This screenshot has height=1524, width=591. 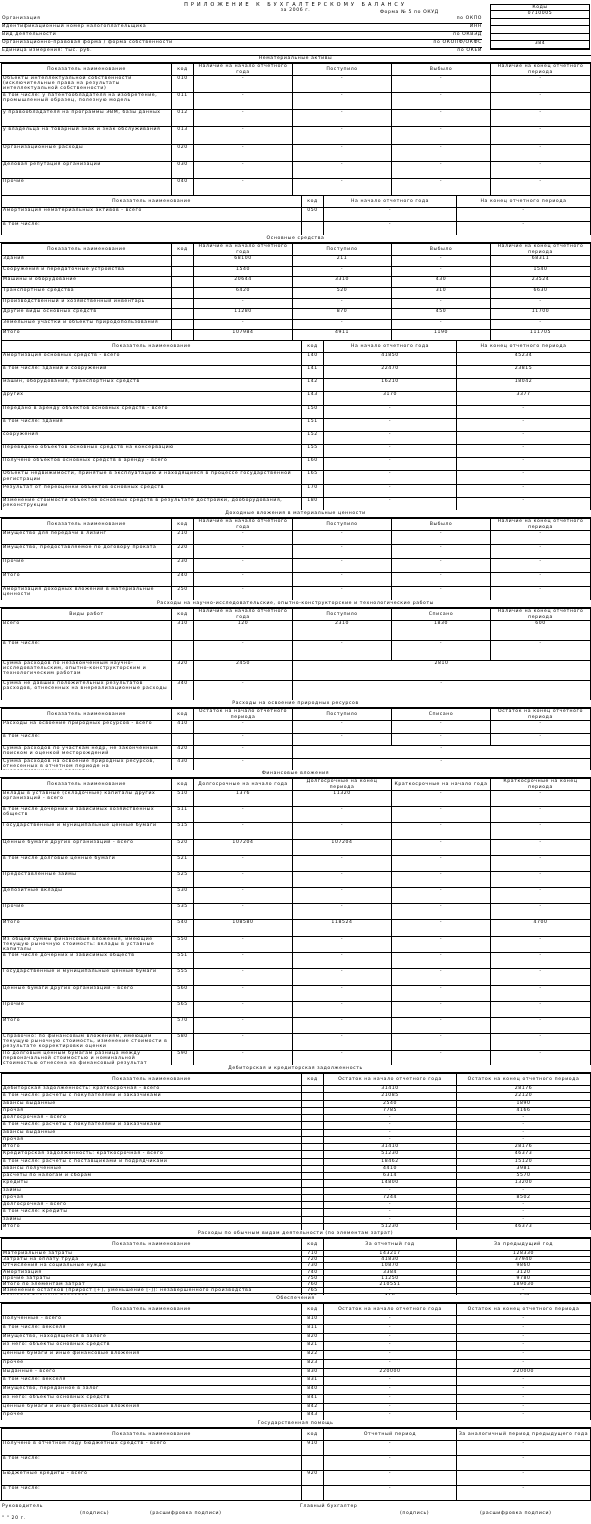 I want to click on row-code: 150, so click(x=312, y=411).